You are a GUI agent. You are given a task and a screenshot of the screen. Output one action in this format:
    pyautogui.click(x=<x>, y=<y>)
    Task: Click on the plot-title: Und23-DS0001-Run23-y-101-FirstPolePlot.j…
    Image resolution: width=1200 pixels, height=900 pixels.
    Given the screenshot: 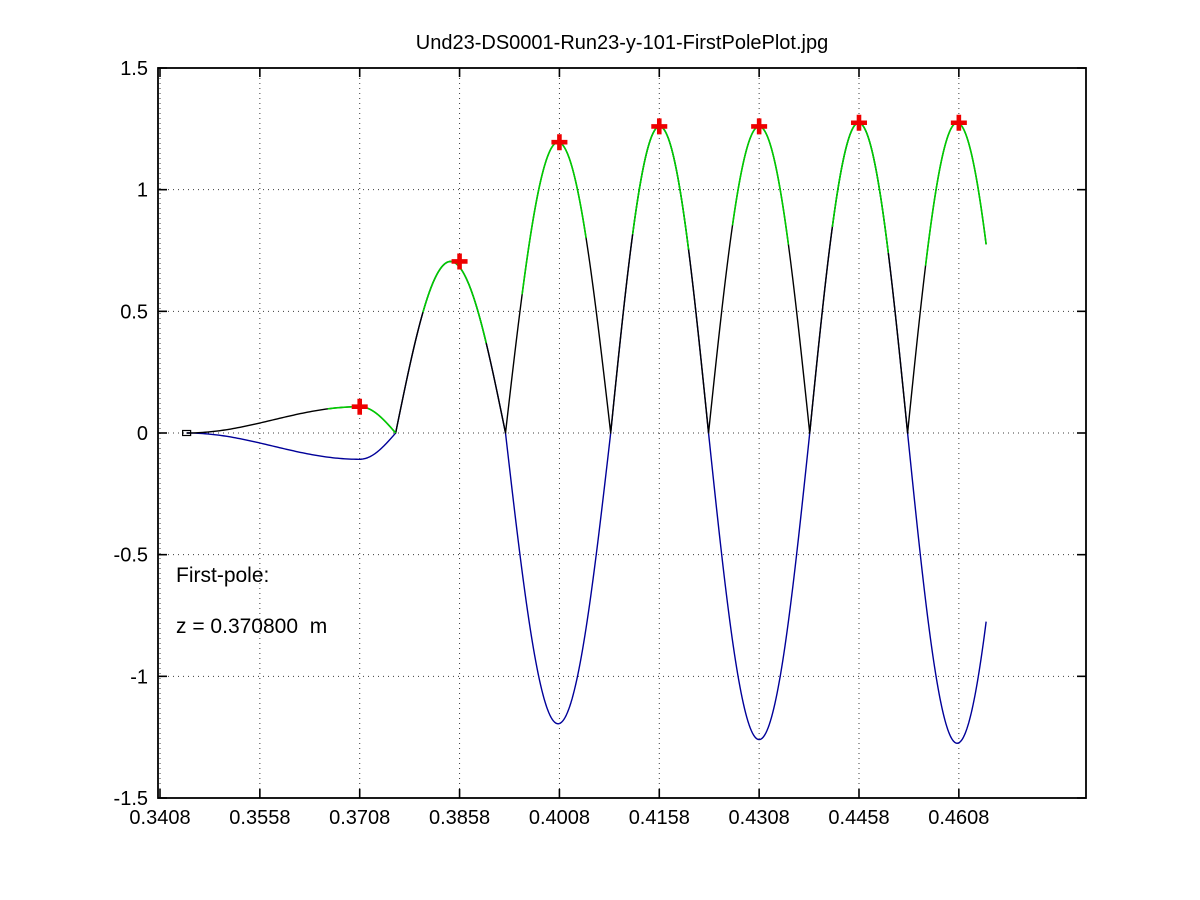 What is the action you would take?
    pyautogui.click(x=622, y=43)
    